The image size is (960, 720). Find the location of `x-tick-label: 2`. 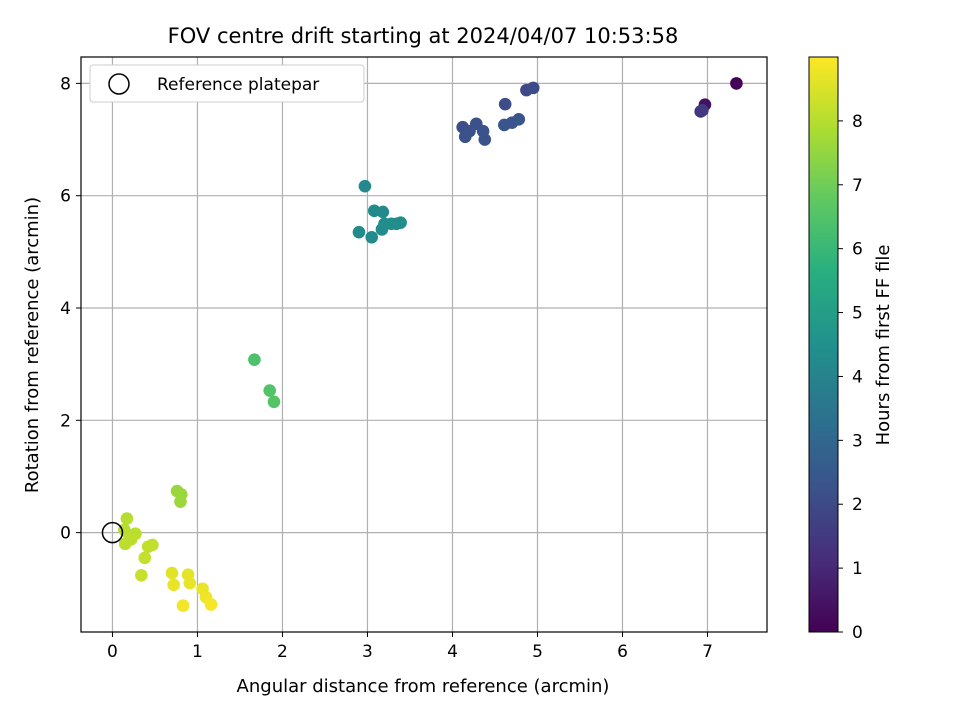

x-tick-label: 2 is located at coordinates (282, 652).